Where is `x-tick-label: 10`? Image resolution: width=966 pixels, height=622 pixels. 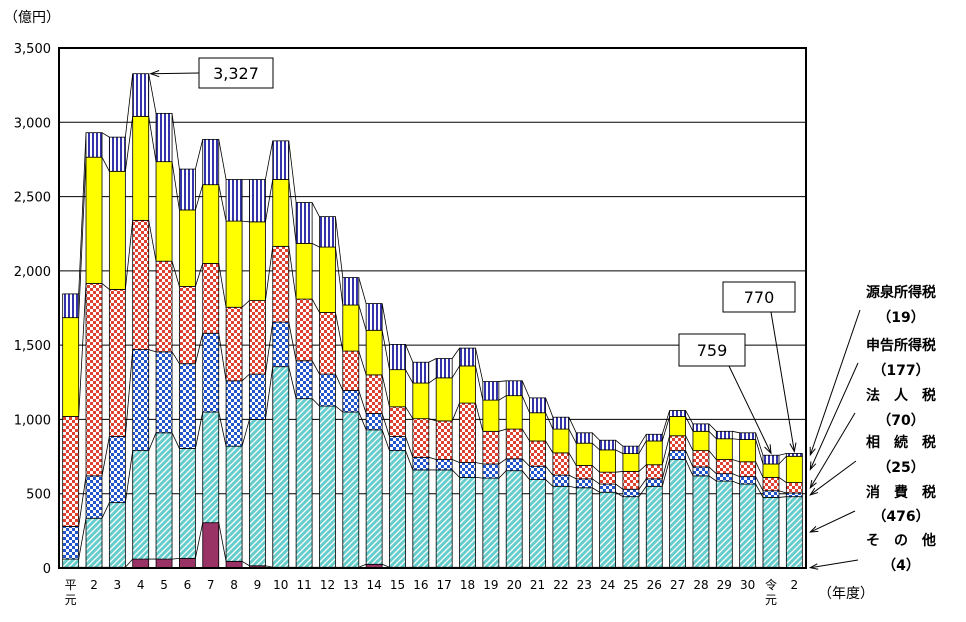 x-tick-label: 10 is located at coordinates (280, 585).